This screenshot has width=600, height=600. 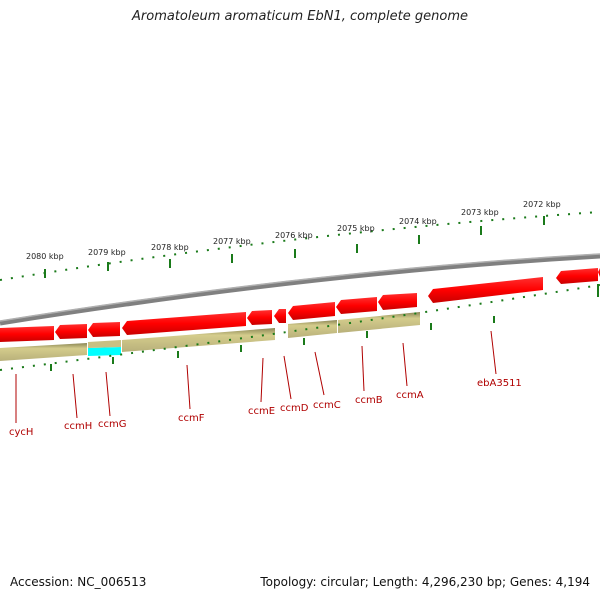 I want to click on cds-ebA3511, so click(x=485, y=290).